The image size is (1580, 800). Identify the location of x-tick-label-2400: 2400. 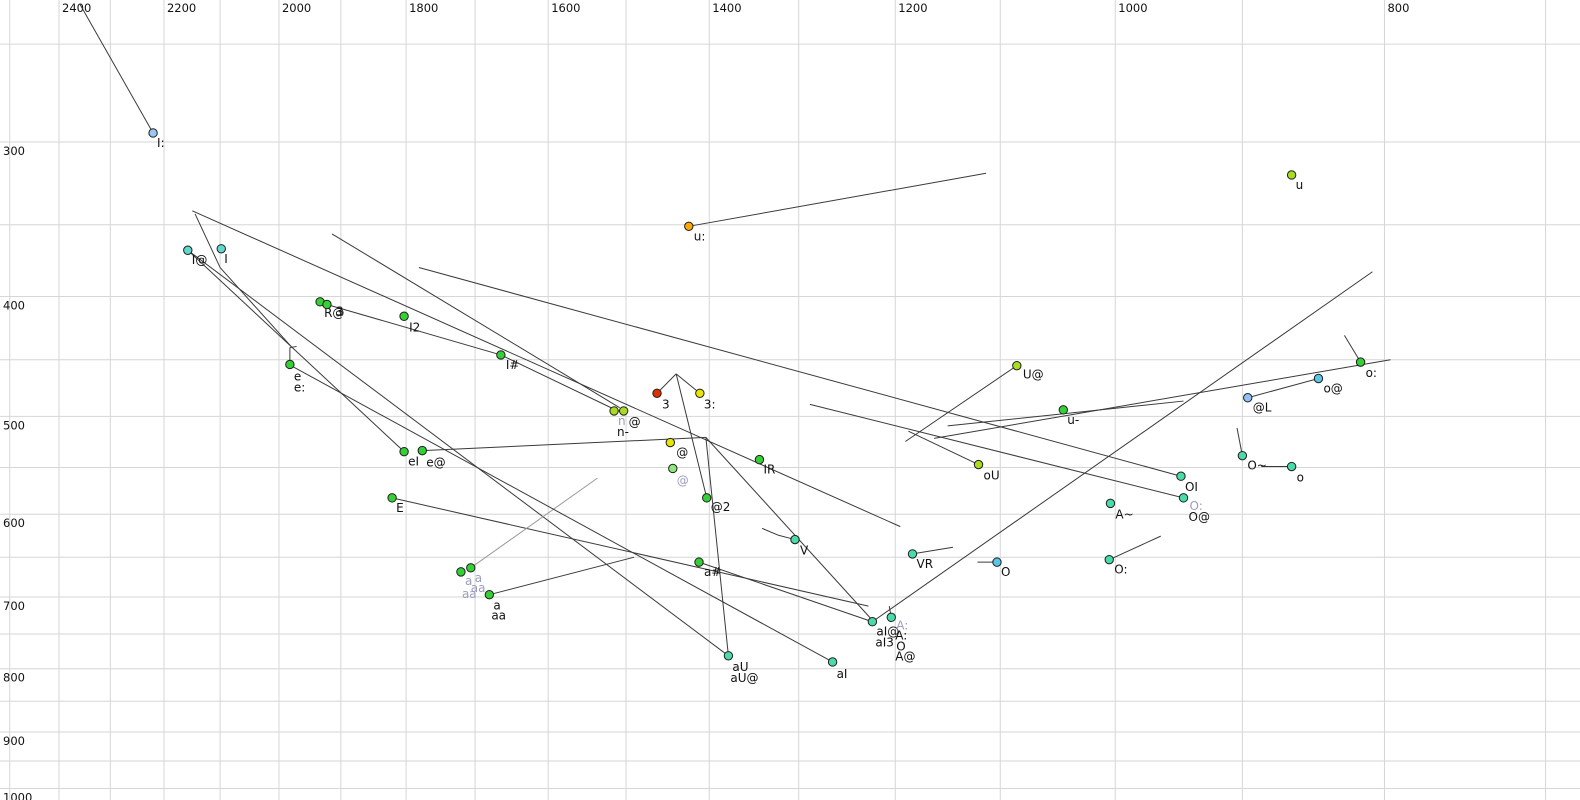
(76, 8).